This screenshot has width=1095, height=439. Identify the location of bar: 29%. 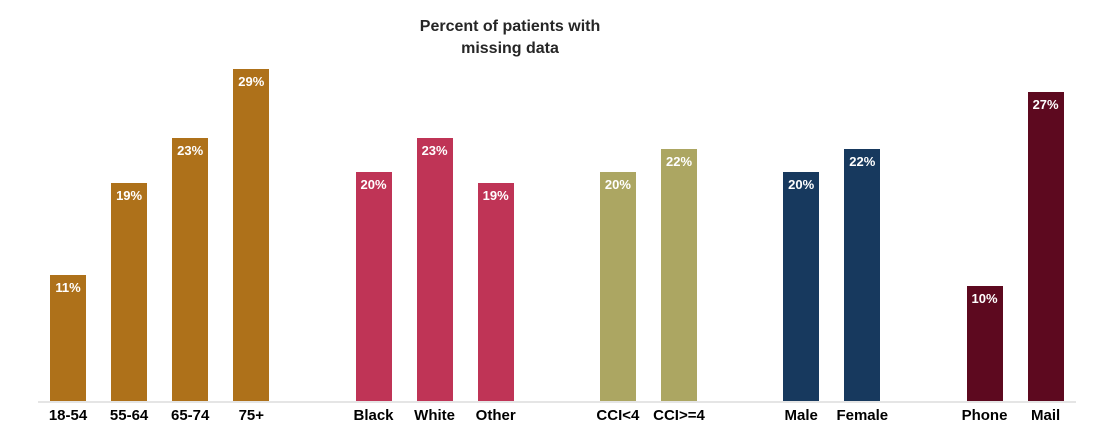
(251, 235).